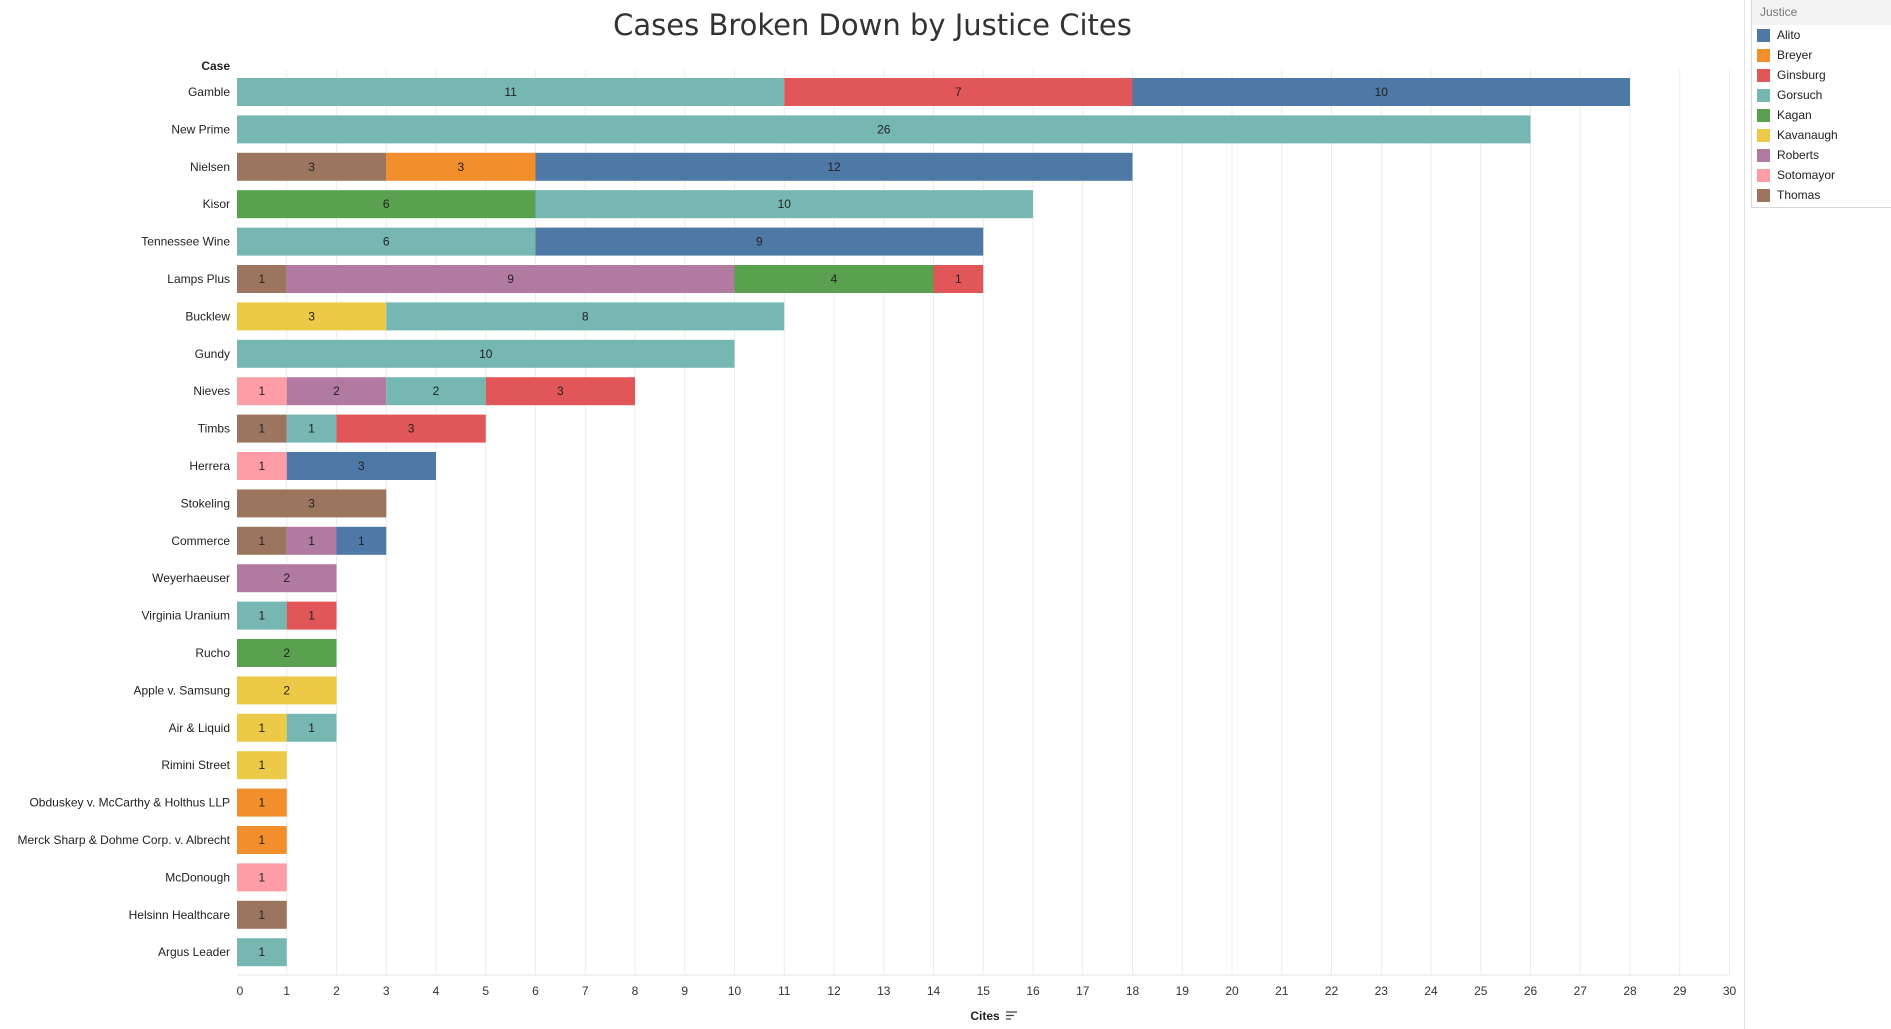 This screenshot has height=1029, width=1891. I want to click on category-label: Merck Sharp & Dohme Corp. v. Albrecht, so click(123, 840).